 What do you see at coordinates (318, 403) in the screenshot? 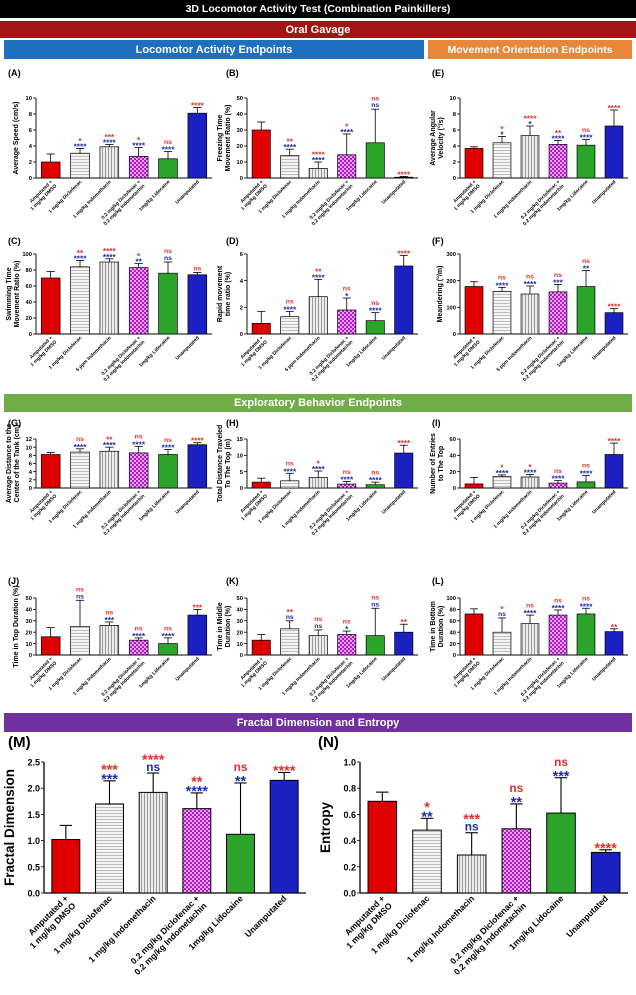
I see `section-exploratory-banner: Exploratory Behavior Endpoints` at bounding box center [318, 403].